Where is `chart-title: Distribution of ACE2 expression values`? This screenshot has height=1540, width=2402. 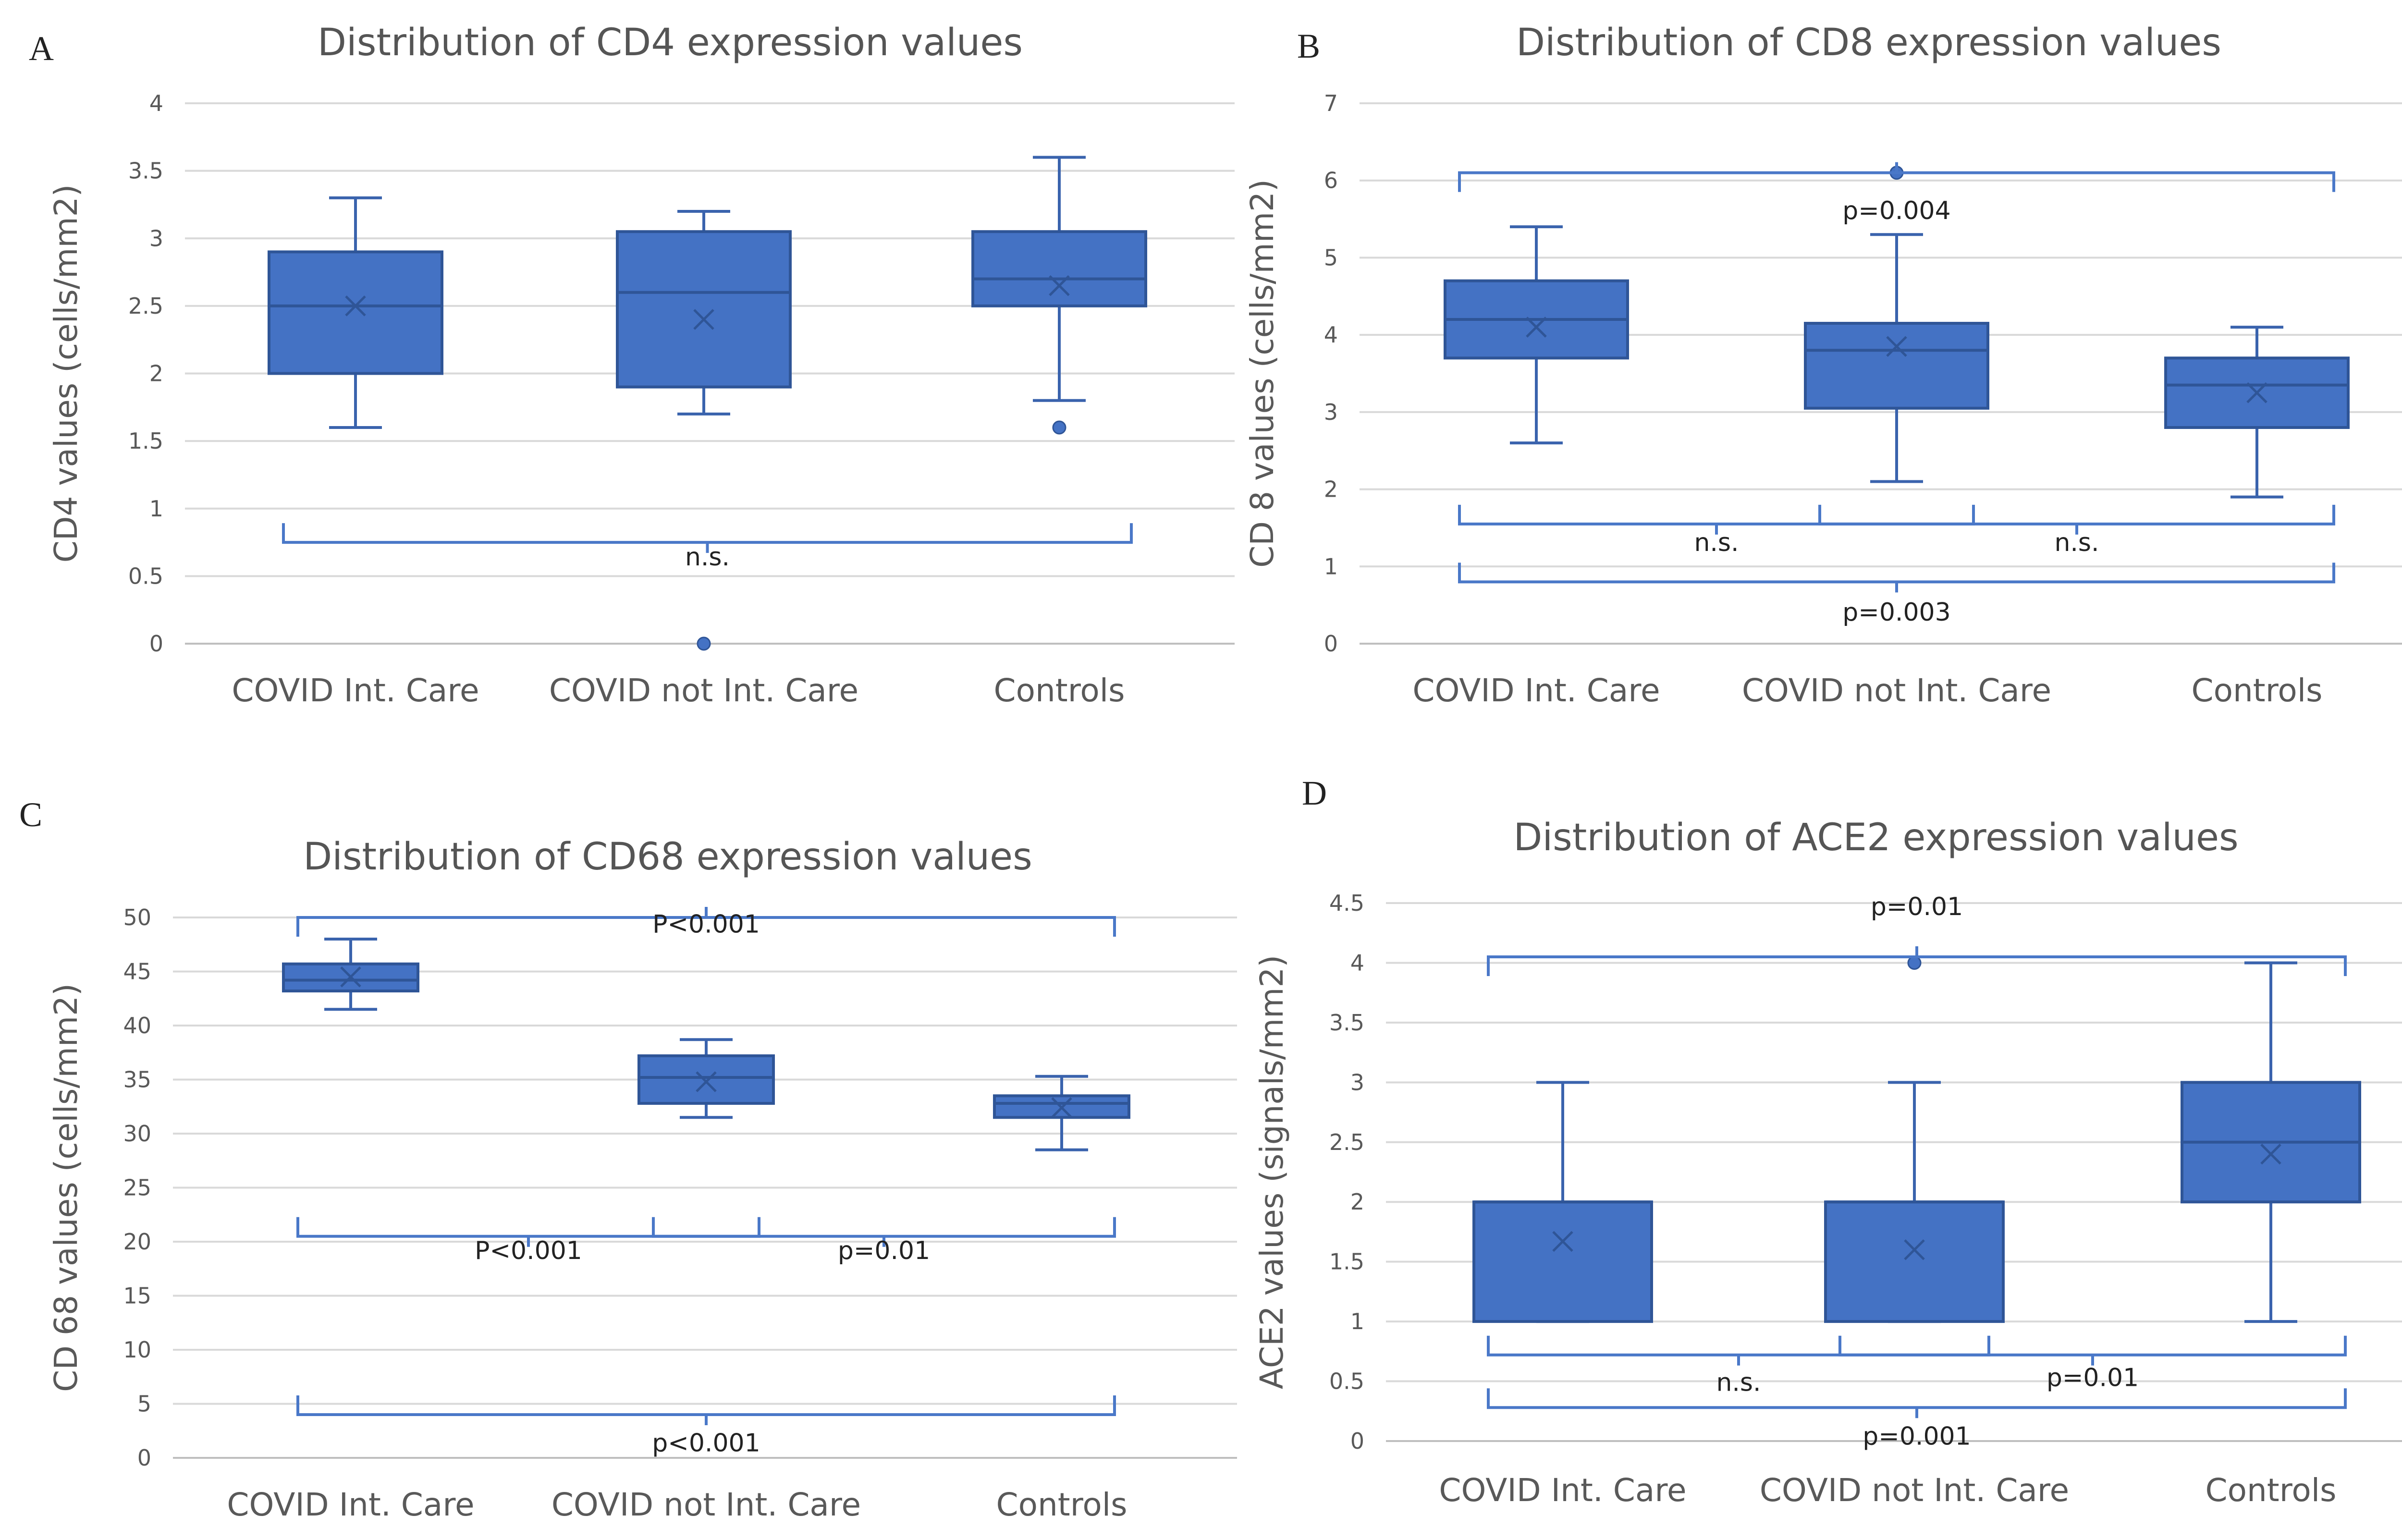 chart-title: Distribution of ACE2 expression values is located at coordinates (1875, 838).